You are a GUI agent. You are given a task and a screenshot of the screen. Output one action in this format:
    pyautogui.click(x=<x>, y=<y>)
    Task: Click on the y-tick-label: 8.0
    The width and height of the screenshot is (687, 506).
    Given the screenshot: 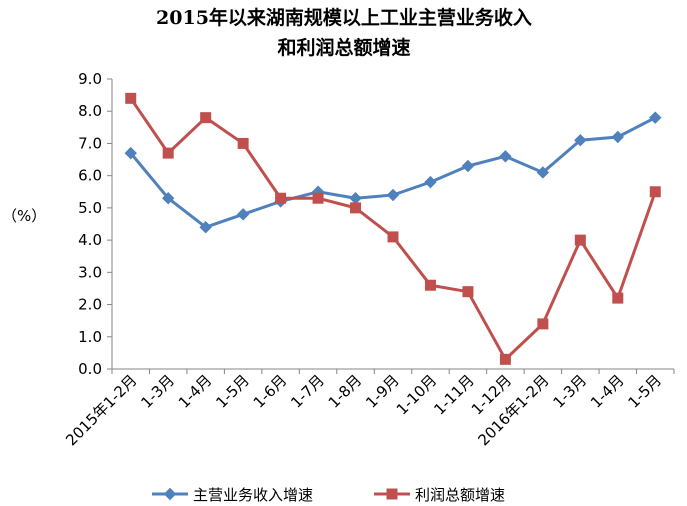 What is the action you would take?
    pyautogui.click(x=90, y=111)
    